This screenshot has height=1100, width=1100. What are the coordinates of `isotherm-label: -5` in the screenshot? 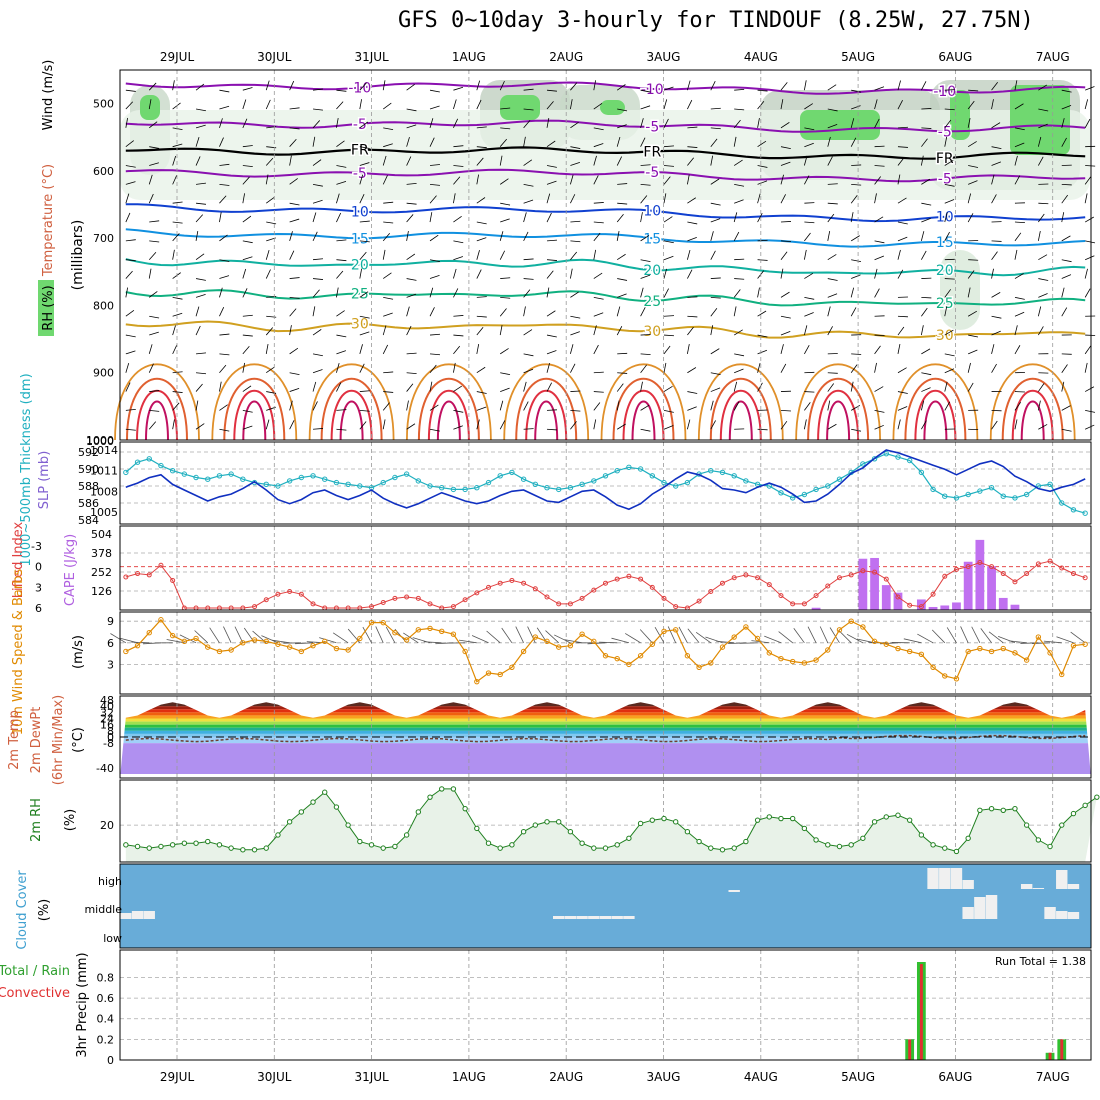 It's located at (360, 174).